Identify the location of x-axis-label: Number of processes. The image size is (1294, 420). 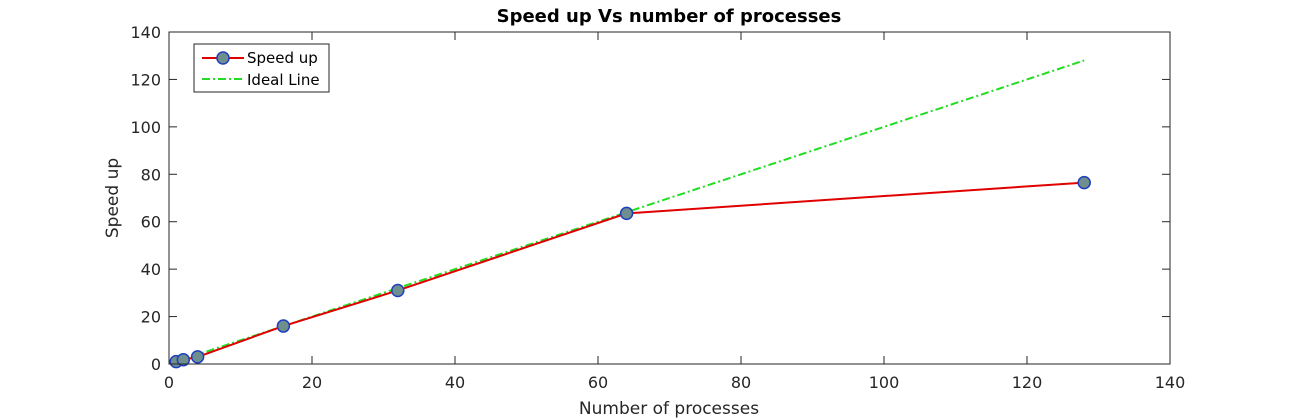
(669, 409).